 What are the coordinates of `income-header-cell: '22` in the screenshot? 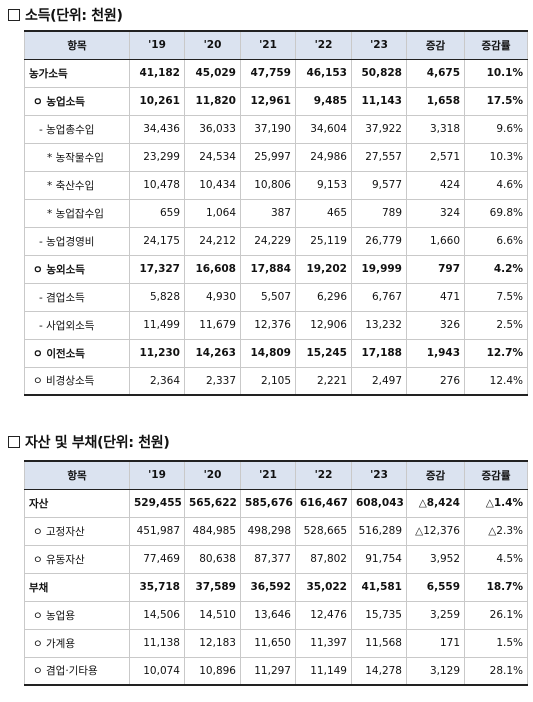 It's located at (323, 45).